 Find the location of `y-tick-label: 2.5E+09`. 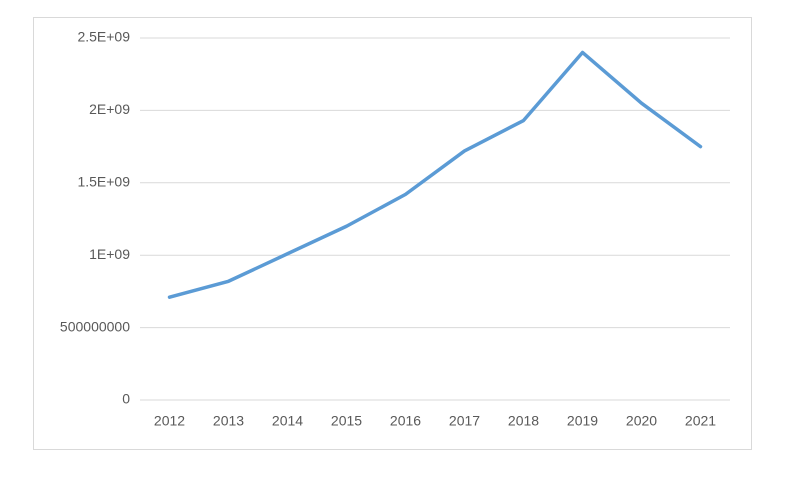

y-tick-label: 2.5E+09 is located at coordinates (103, 37).